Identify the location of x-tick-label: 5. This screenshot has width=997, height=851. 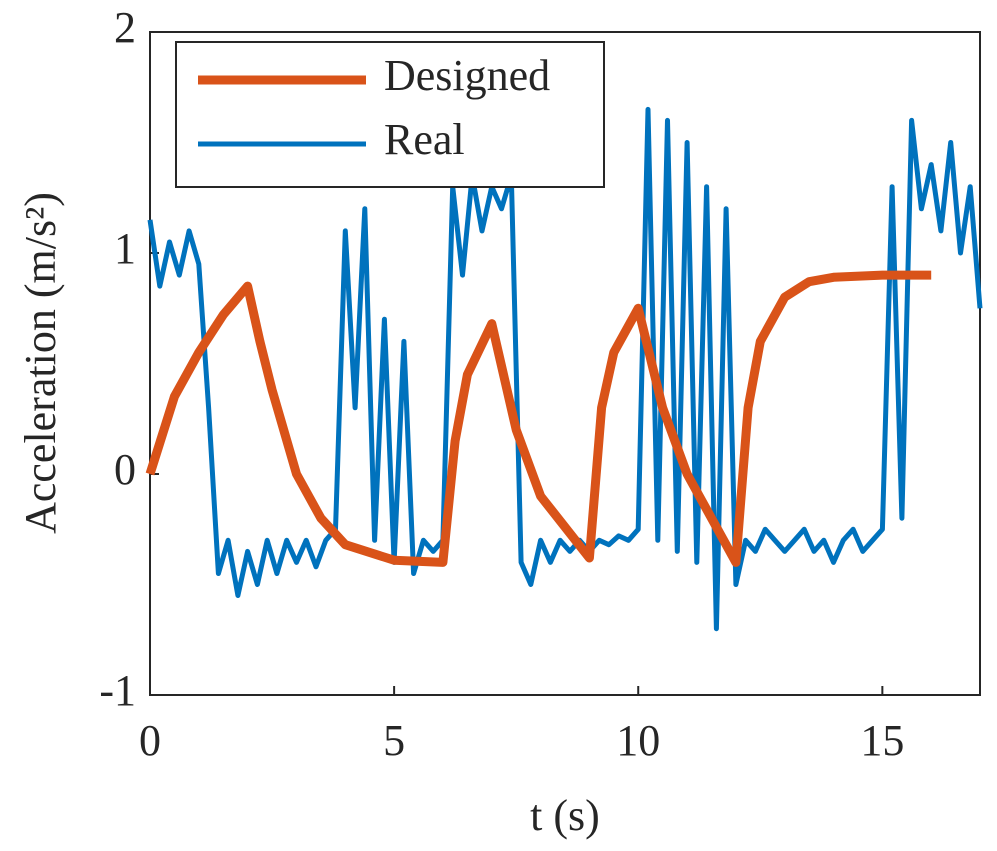
(394, 740).